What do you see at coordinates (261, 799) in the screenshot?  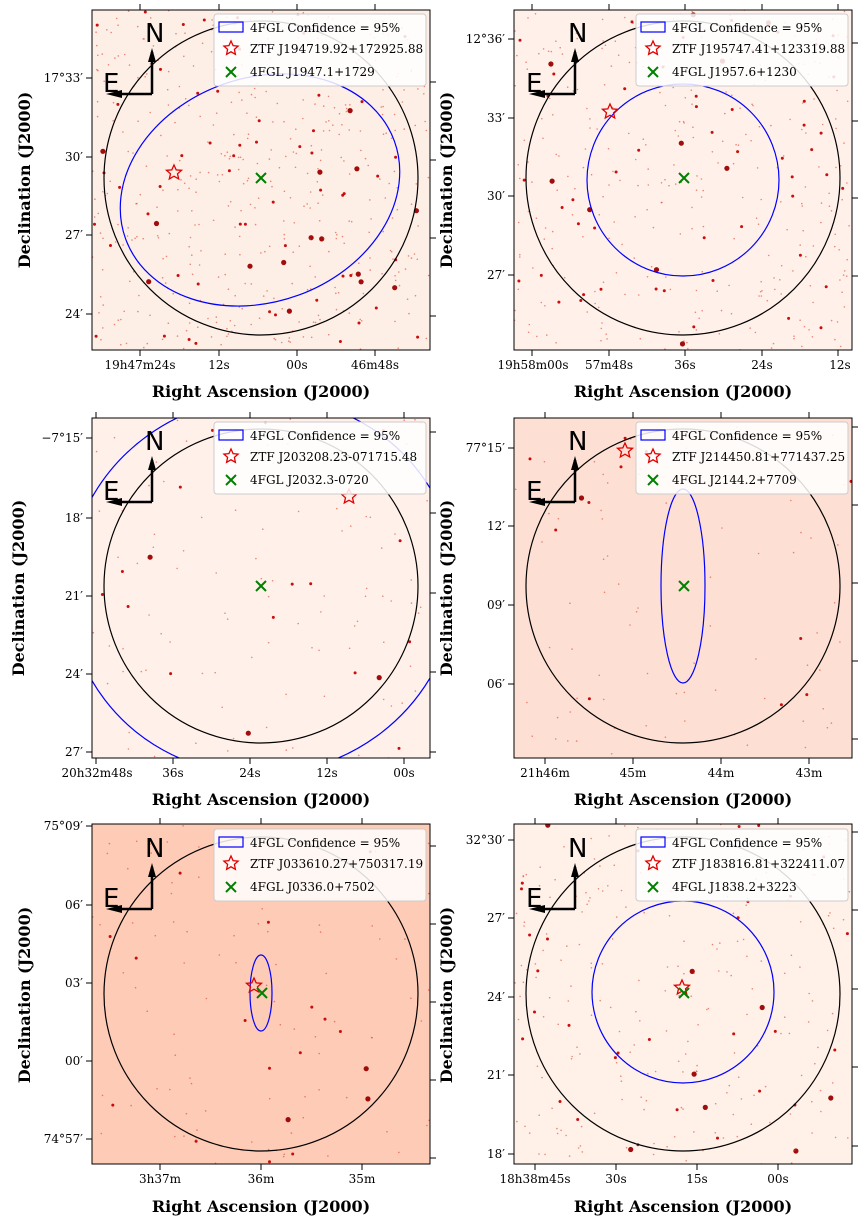 I see `x-axis-label: Right Ascension (J2000)` at bounding box center [261, 799].